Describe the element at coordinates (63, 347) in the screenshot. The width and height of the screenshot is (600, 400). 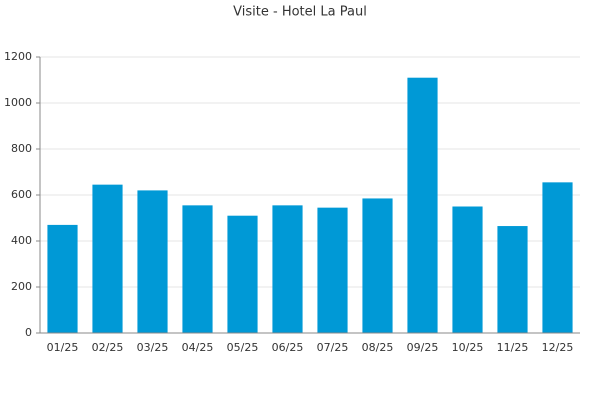
I see `x-tick-label: 01/25` at that location.